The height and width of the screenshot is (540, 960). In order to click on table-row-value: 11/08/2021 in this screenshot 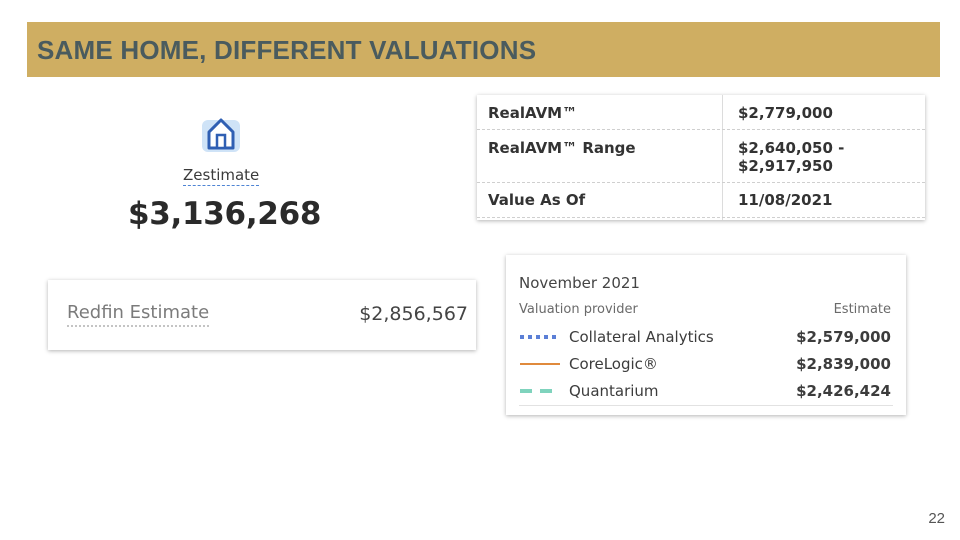, I will do `click(785, 200)`.